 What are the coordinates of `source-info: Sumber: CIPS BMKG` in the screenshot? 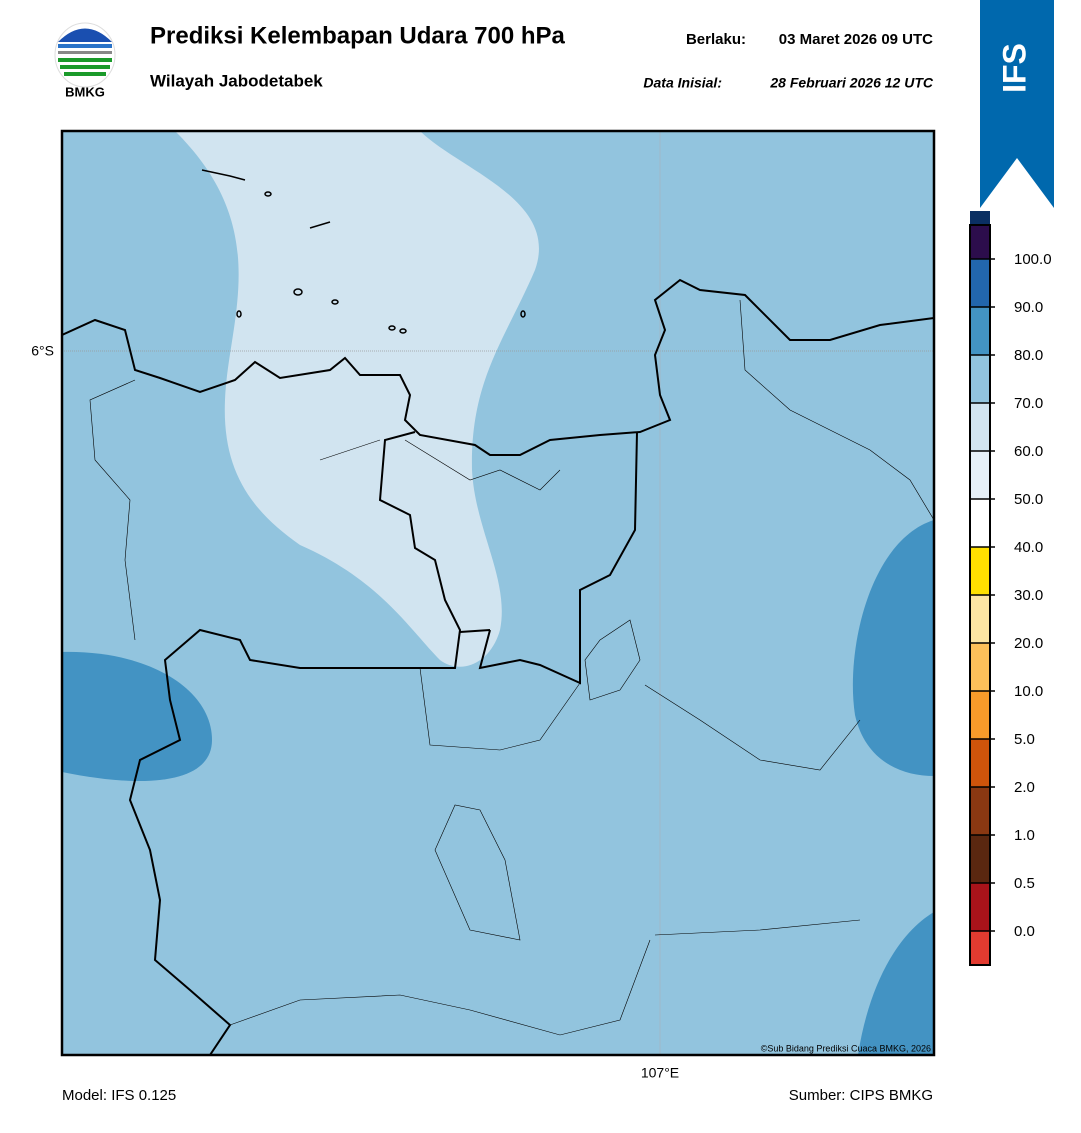 It's located at (861, 1095).